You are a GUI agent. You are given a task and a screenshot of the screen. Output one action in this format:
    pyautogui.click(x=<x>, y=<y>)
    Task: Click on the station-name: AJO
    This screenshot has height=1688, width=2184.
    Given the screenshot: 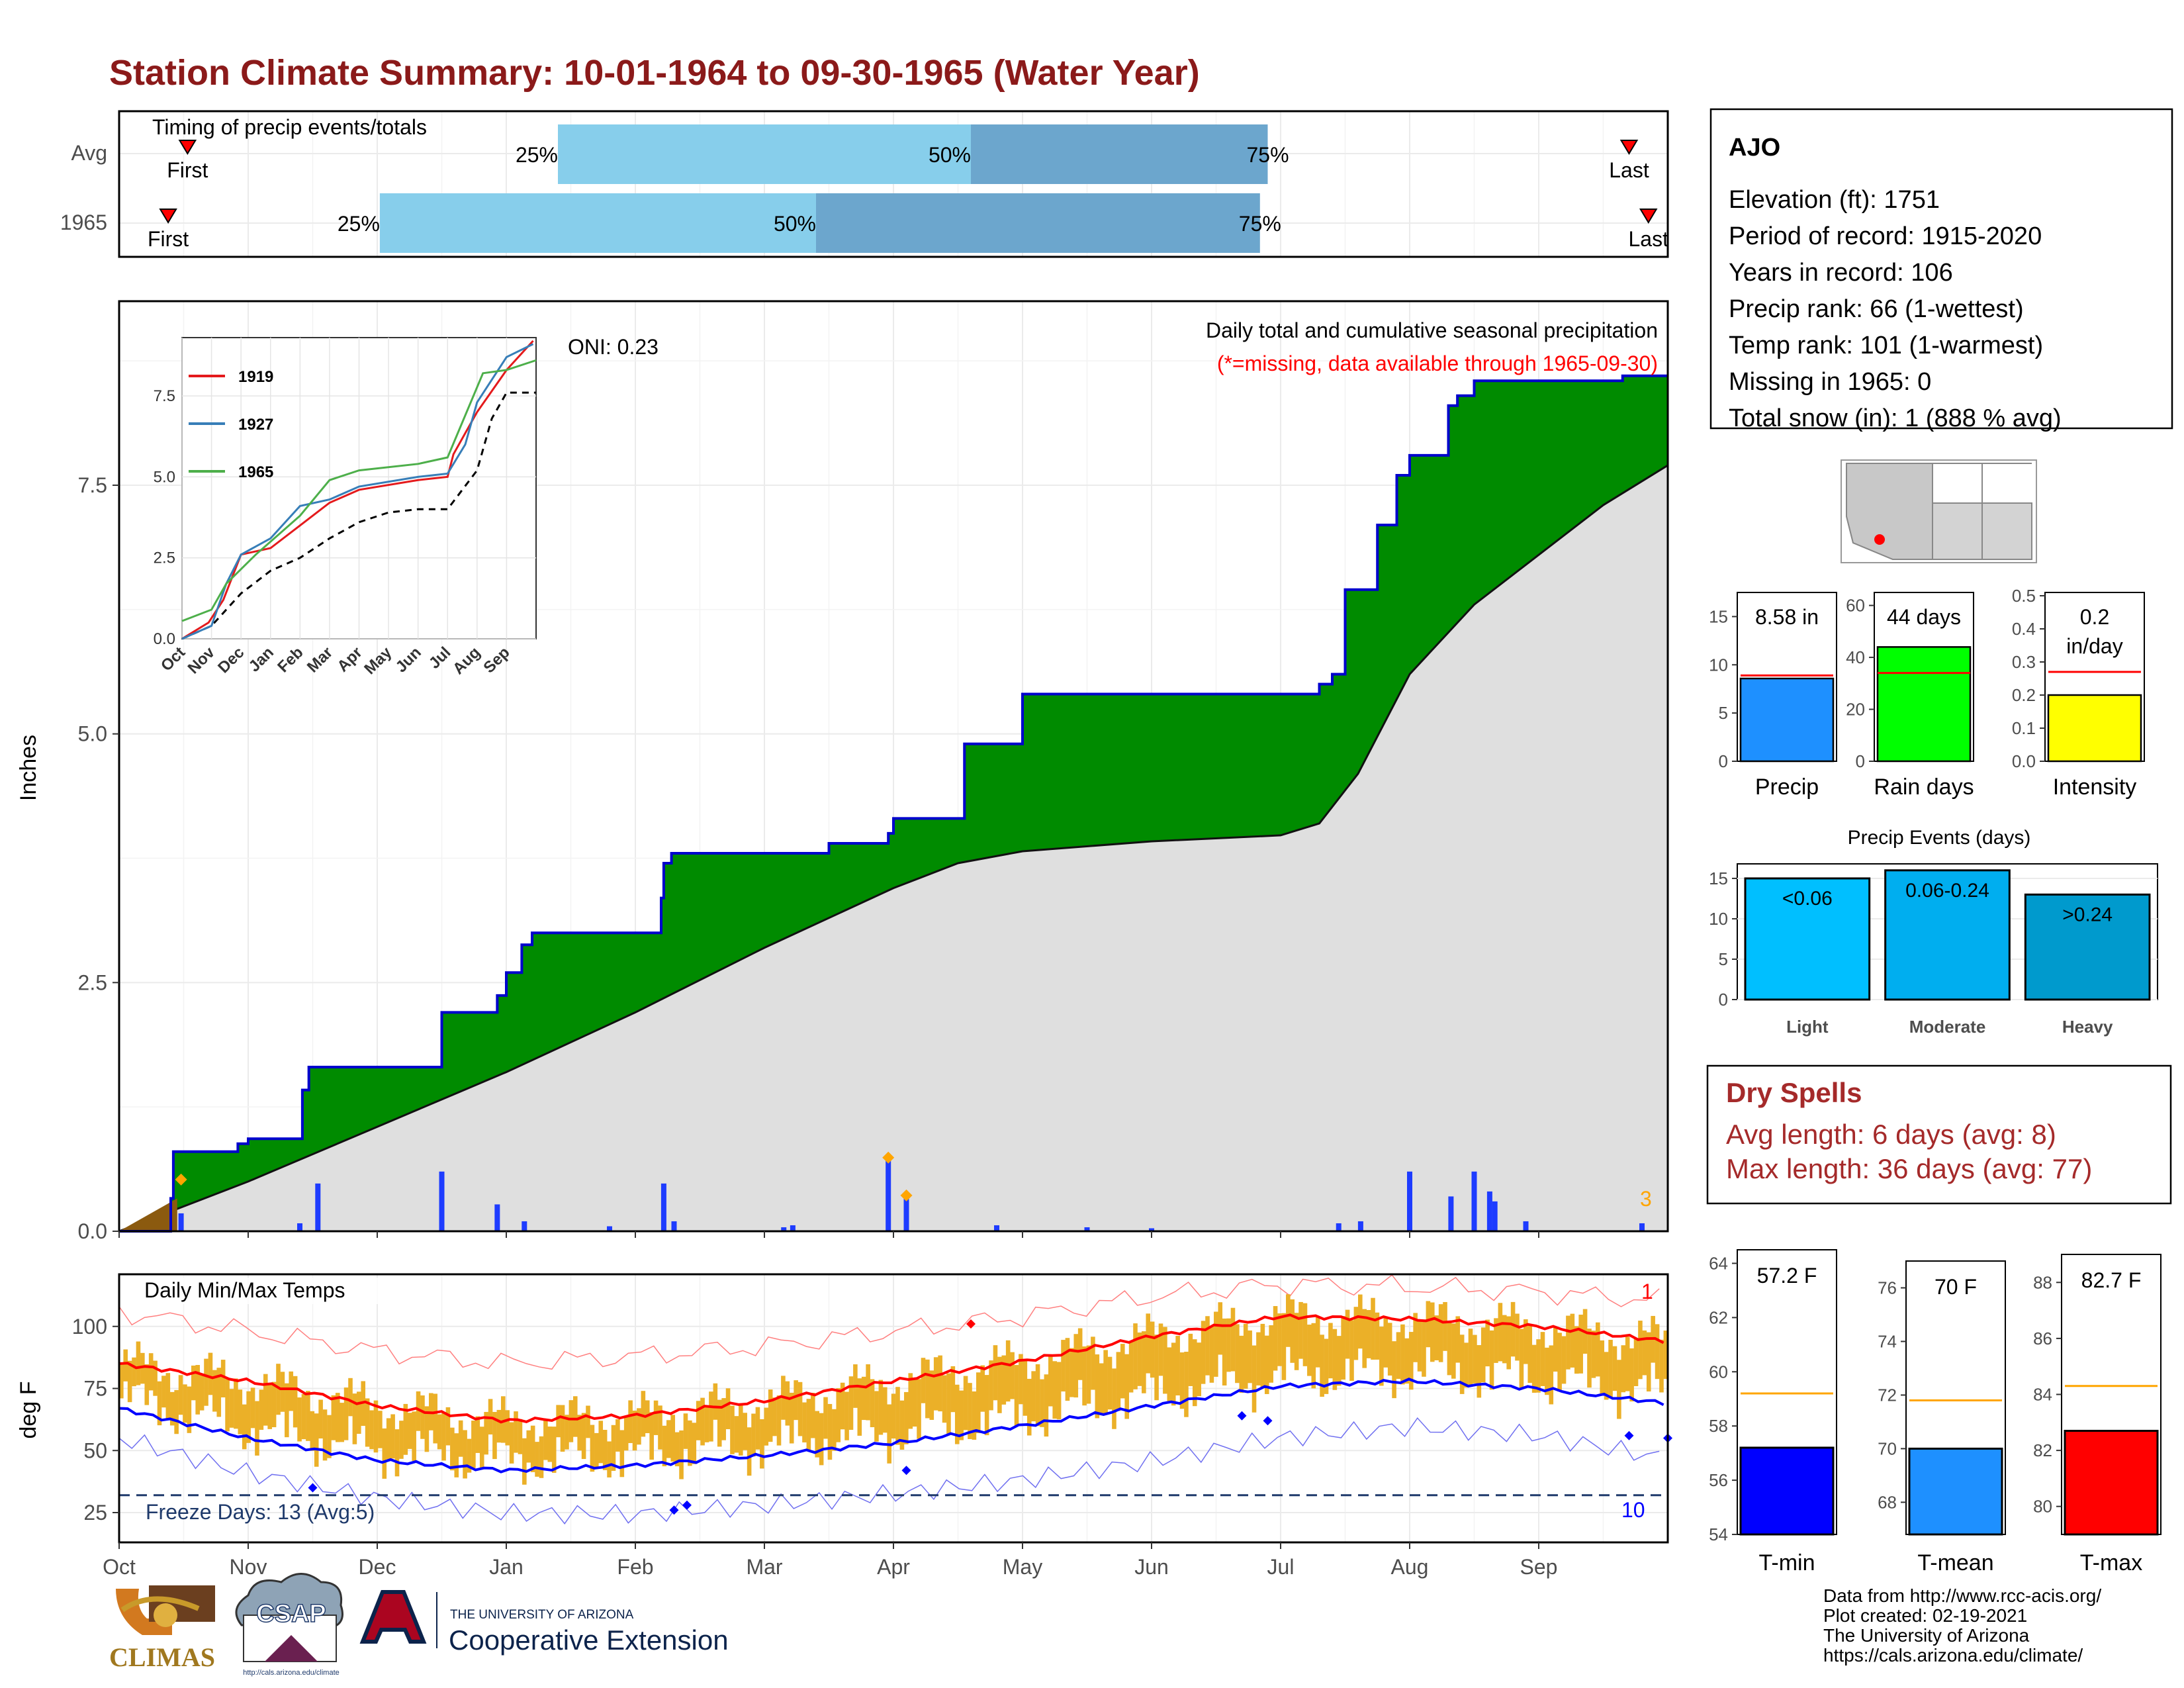 What is the action you would take?
    pyautogui.click(x=1755, y=148)
    